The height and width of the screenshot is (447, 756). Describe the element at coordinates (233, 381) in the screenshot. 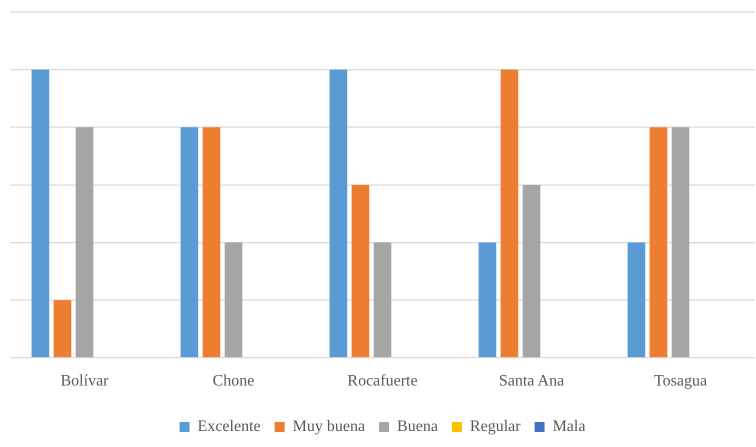

I see `x-tick-label: Chone` at that location.